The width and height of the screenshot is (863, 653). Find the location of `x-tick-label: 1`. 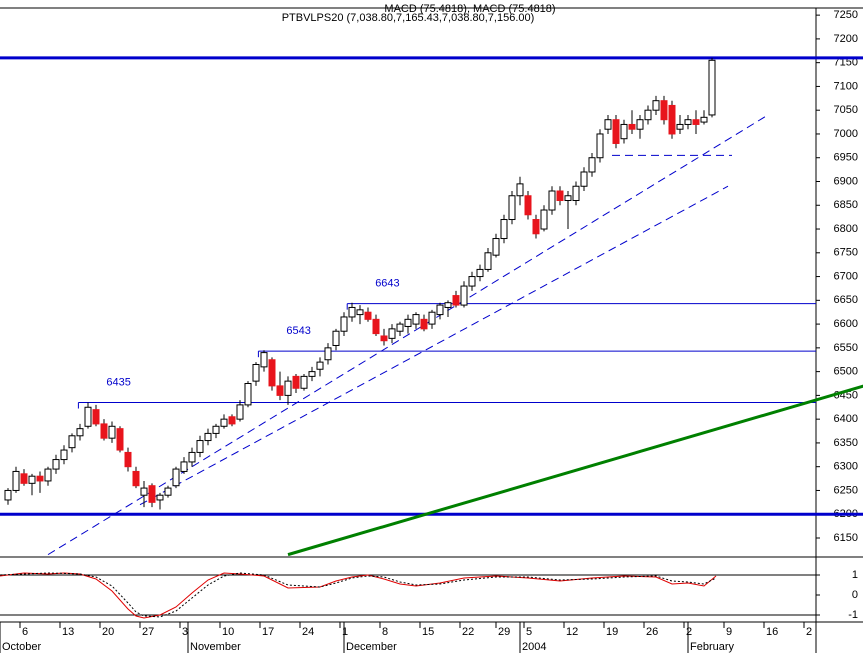

x-tick-label: 1 is located at coordinates (345, 632).